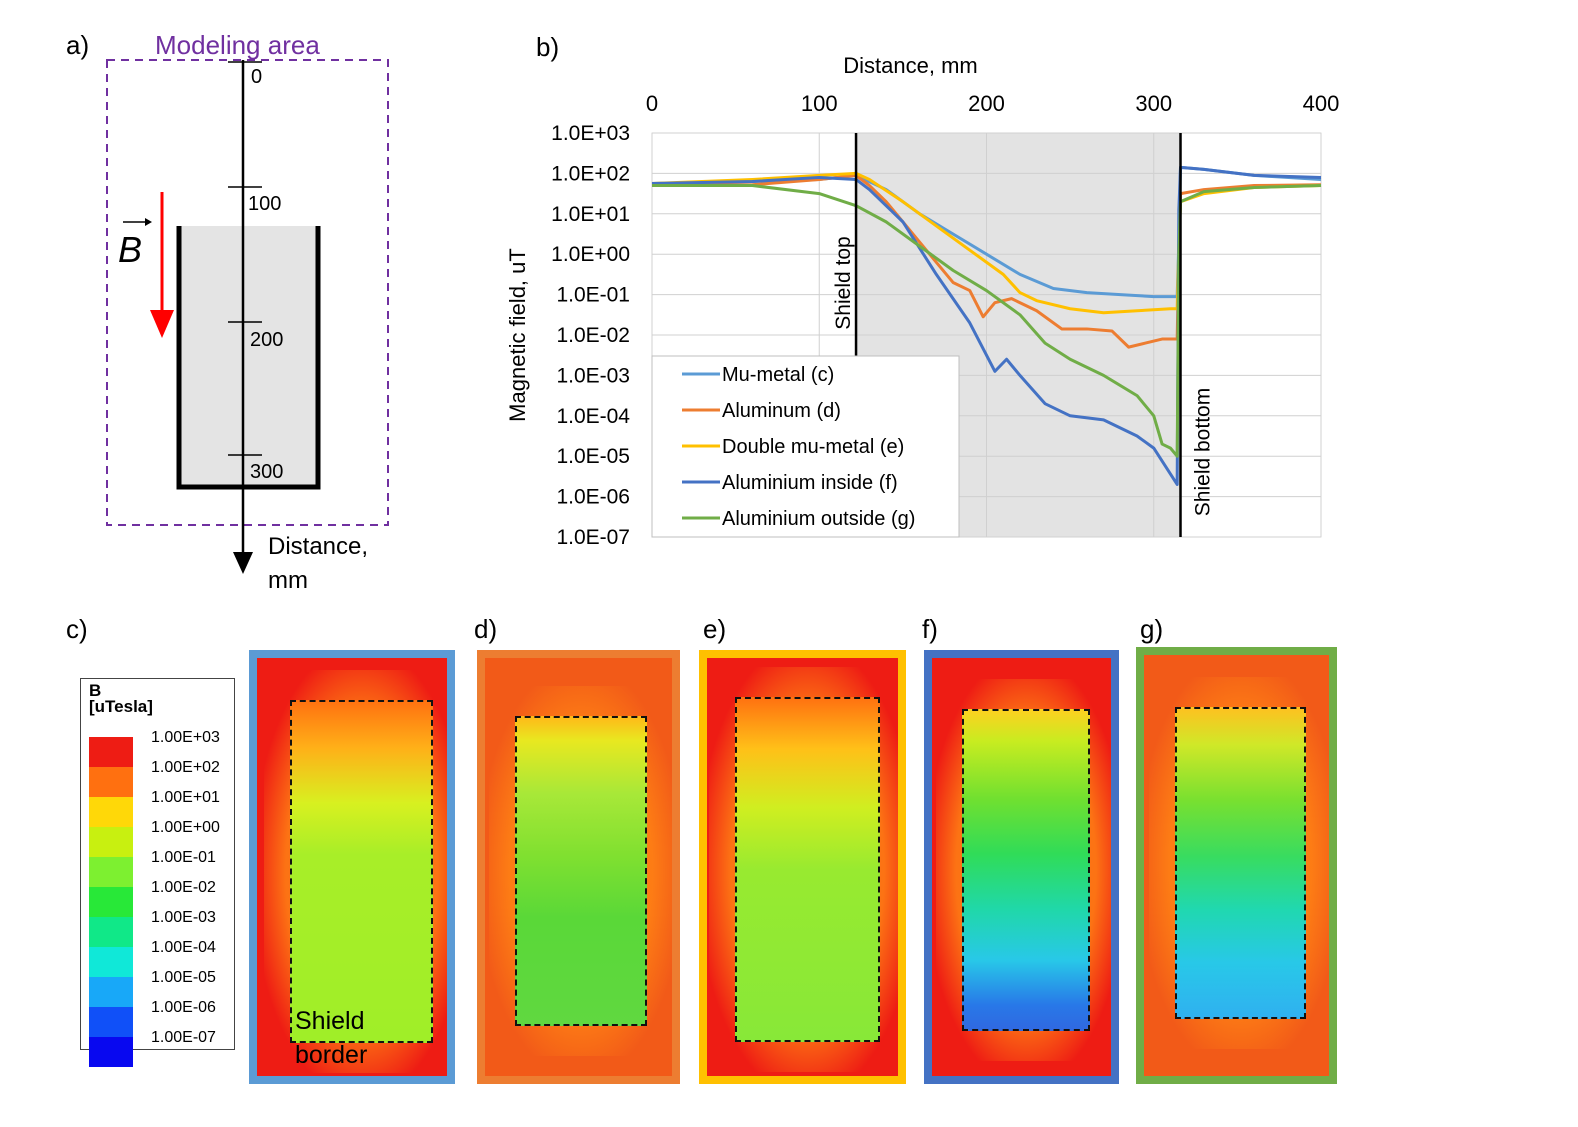 The height and width of the screenshot is (1127, 1578). I want to click on colorbar-label: 1.00E-03, so click(183, 917).